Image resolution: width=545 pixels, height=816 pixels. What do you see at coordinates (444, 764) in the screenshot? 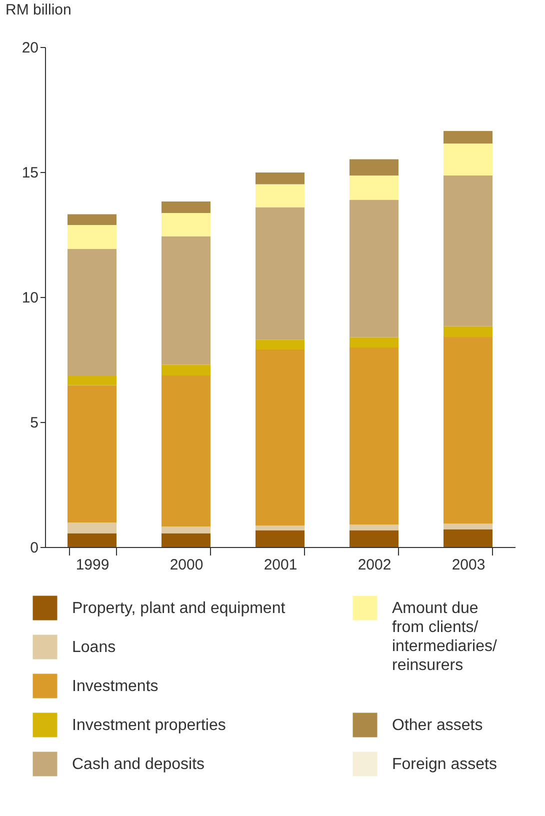
I see `legend-label: Foreign assets` at bounding box center [444, 764].